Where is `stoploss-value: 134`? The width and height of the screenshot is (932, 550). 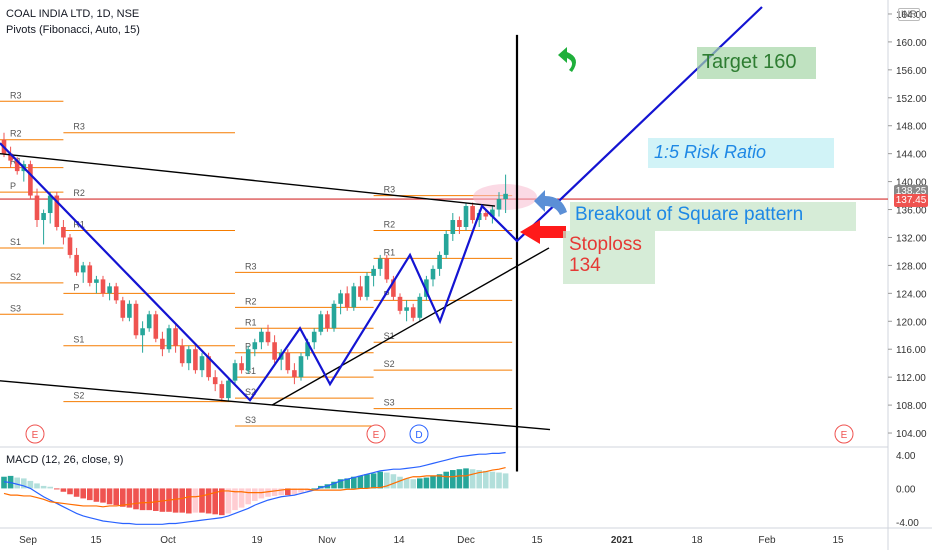 stoploss-value: 134 is located at coordinates (585, 265).